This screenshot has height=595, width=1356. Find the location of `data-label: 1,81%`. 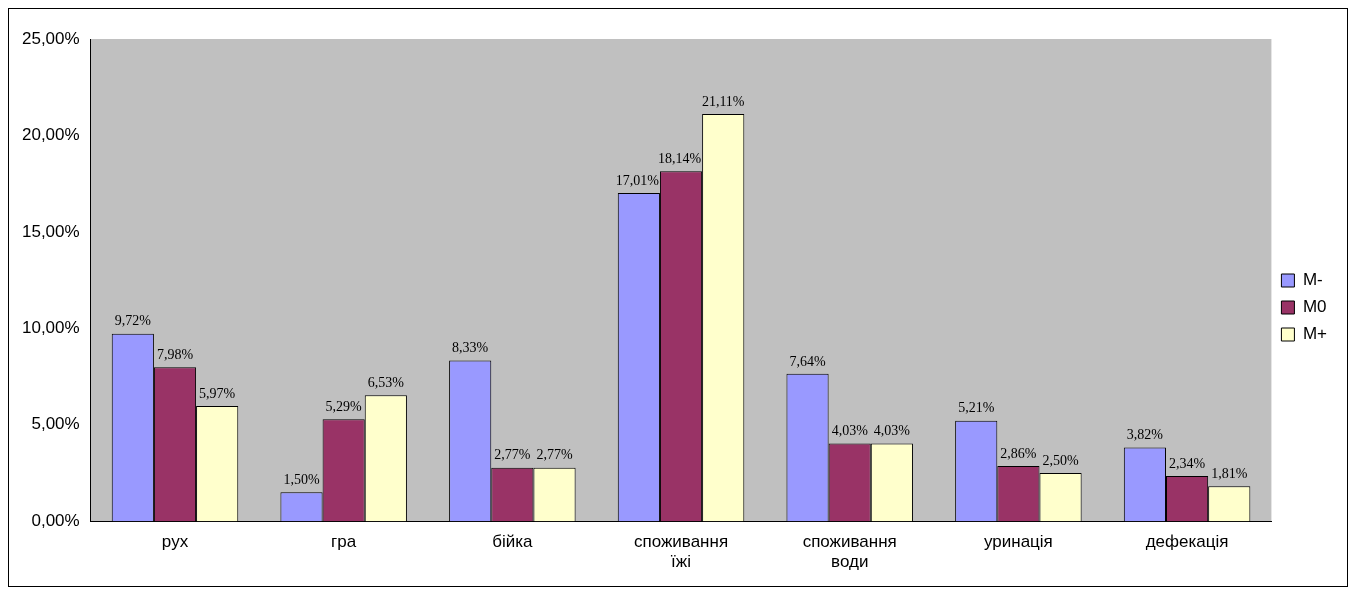

data-label: 1,81% is located at coordinates (1229, 473).